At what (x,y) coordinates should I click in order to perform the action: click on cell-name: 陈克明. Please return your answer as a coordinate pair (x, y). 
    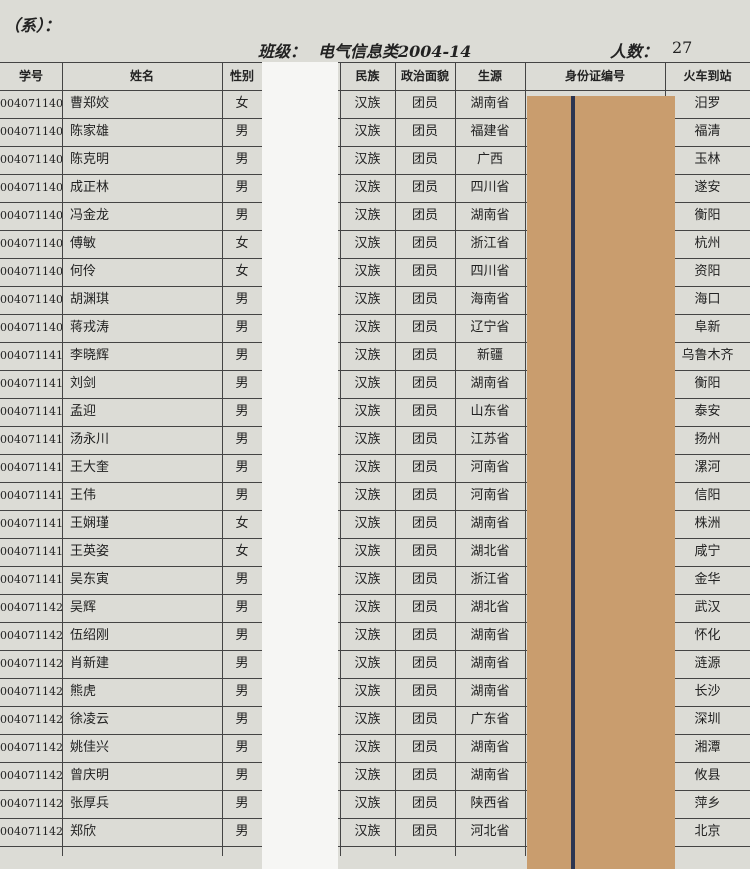
    Looking at the image, I should click on (90, 159).